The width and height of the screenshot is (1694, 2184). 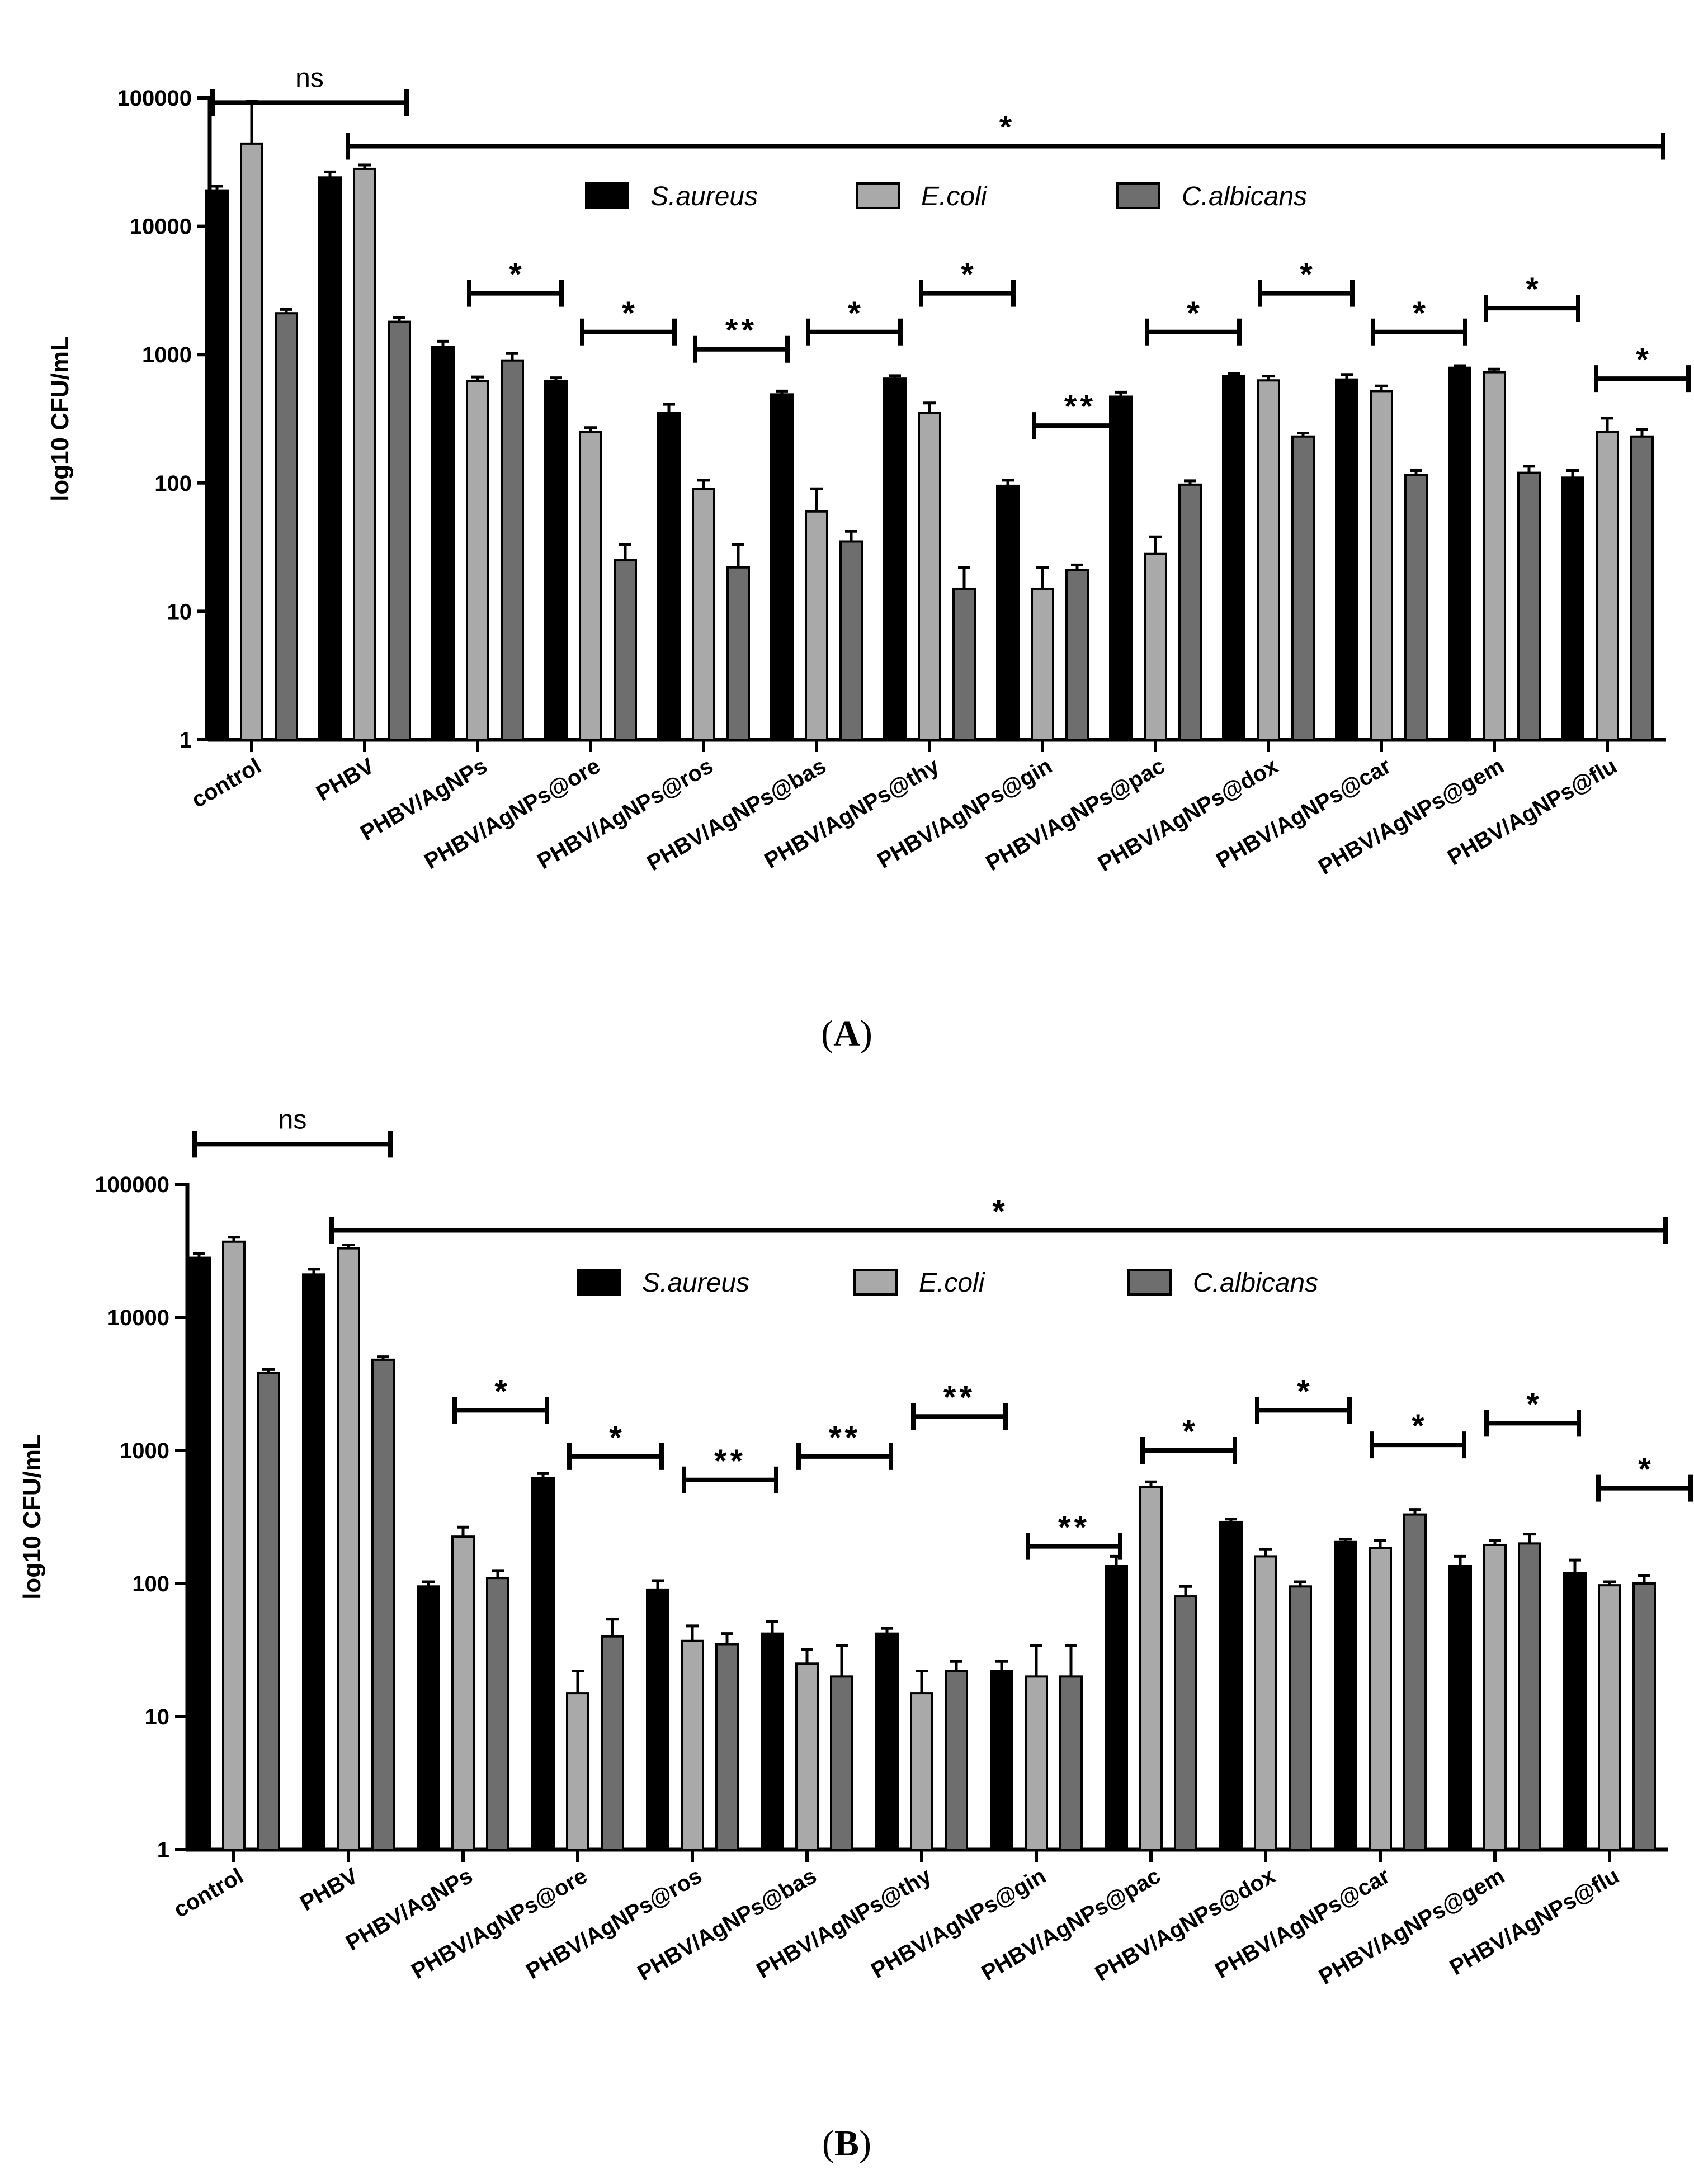 What do you see at coordinates (737, 815) in the screenshot?
I see `x-tick-label: PHBV/AgNPs@bas` at bounding box center [737, 815].